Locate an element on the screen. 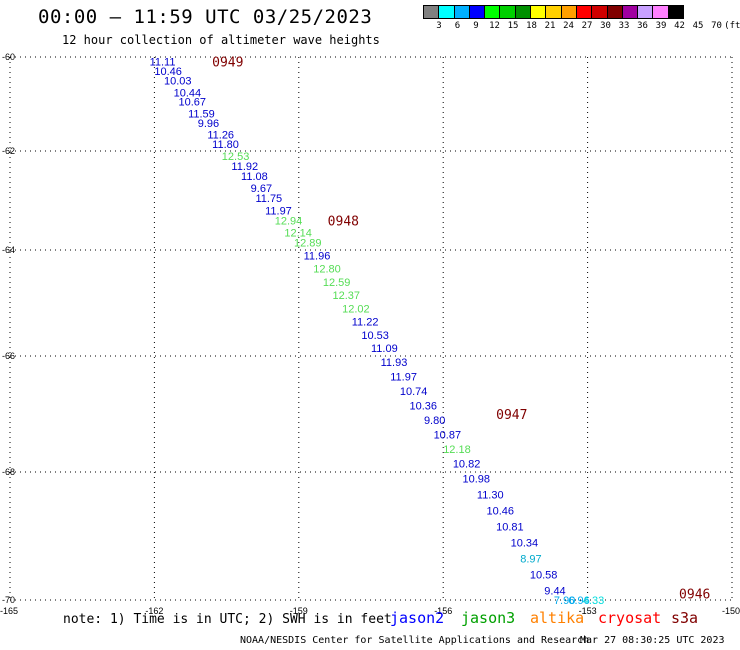  wave-height-label: 12.89 is located at coordinates (308, 244).